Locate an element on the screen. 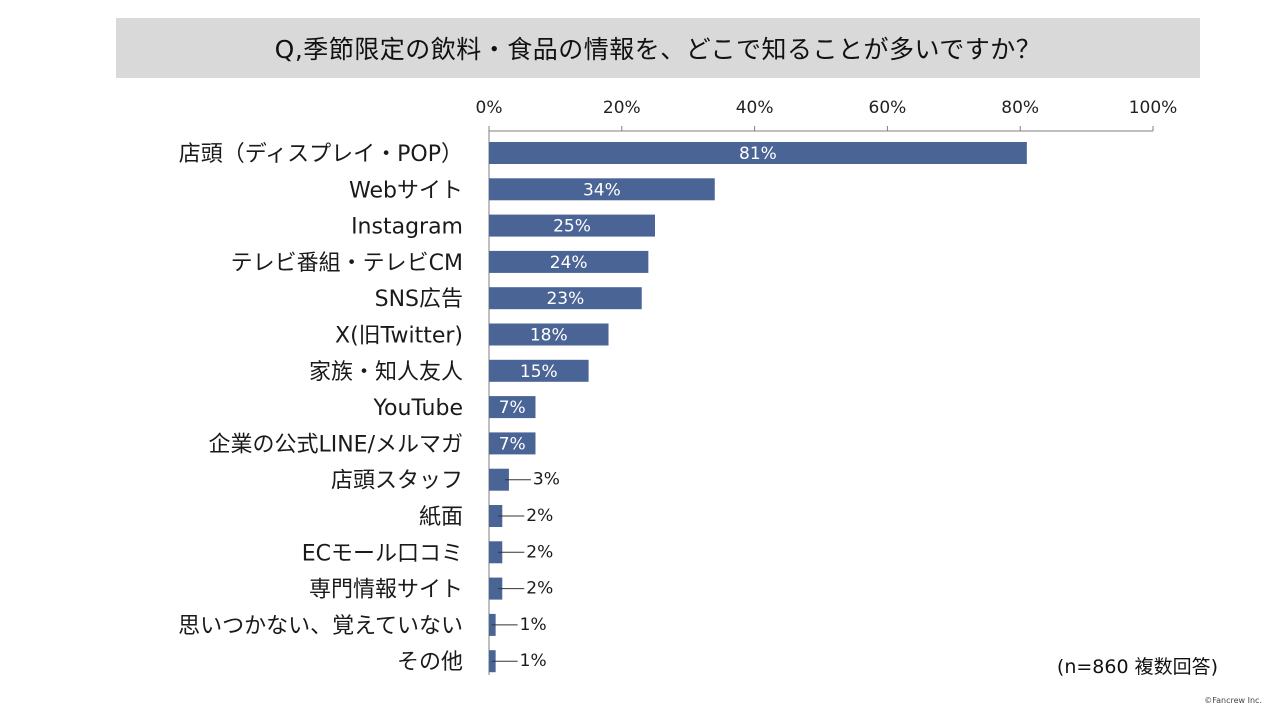 This screenshot has width=1280, height=720. x-tick-label: 80% is located at coordinates (1020, 108).